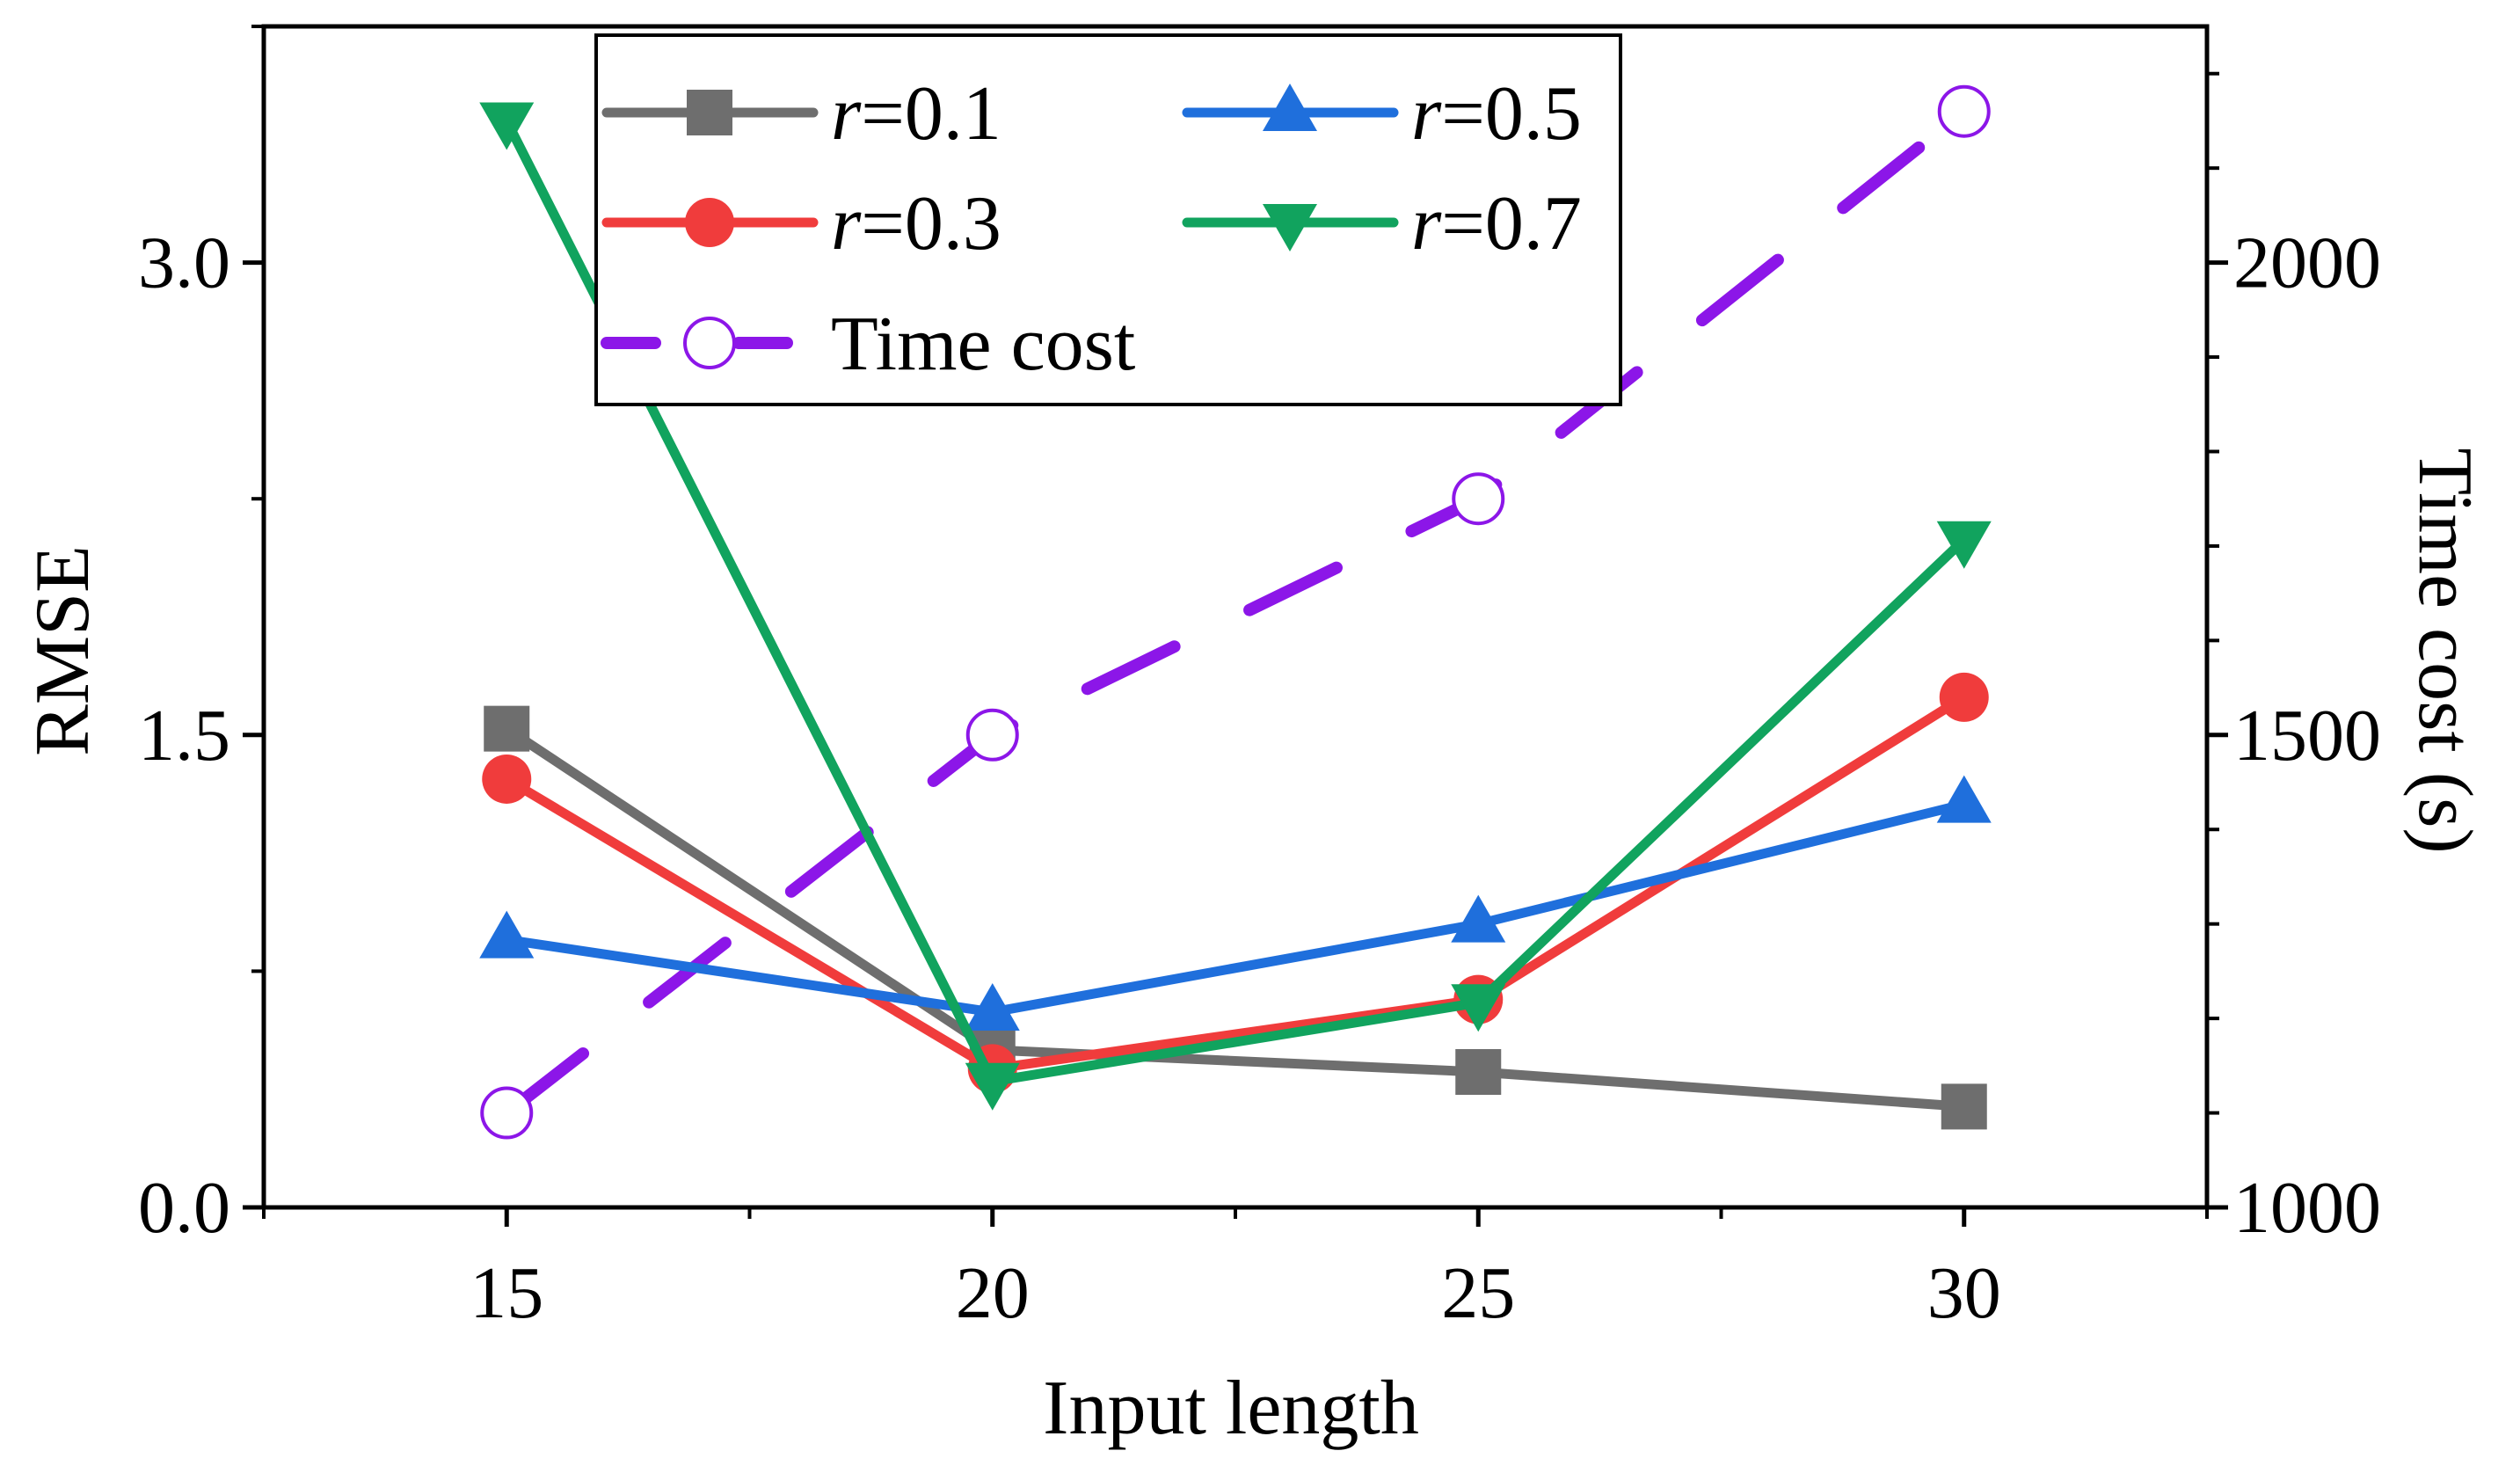 The image size is (2520, 1480). Describe the element at coordinates (1382, 223) in the screenshot. I see `legend-item: r=0.7` at that location.